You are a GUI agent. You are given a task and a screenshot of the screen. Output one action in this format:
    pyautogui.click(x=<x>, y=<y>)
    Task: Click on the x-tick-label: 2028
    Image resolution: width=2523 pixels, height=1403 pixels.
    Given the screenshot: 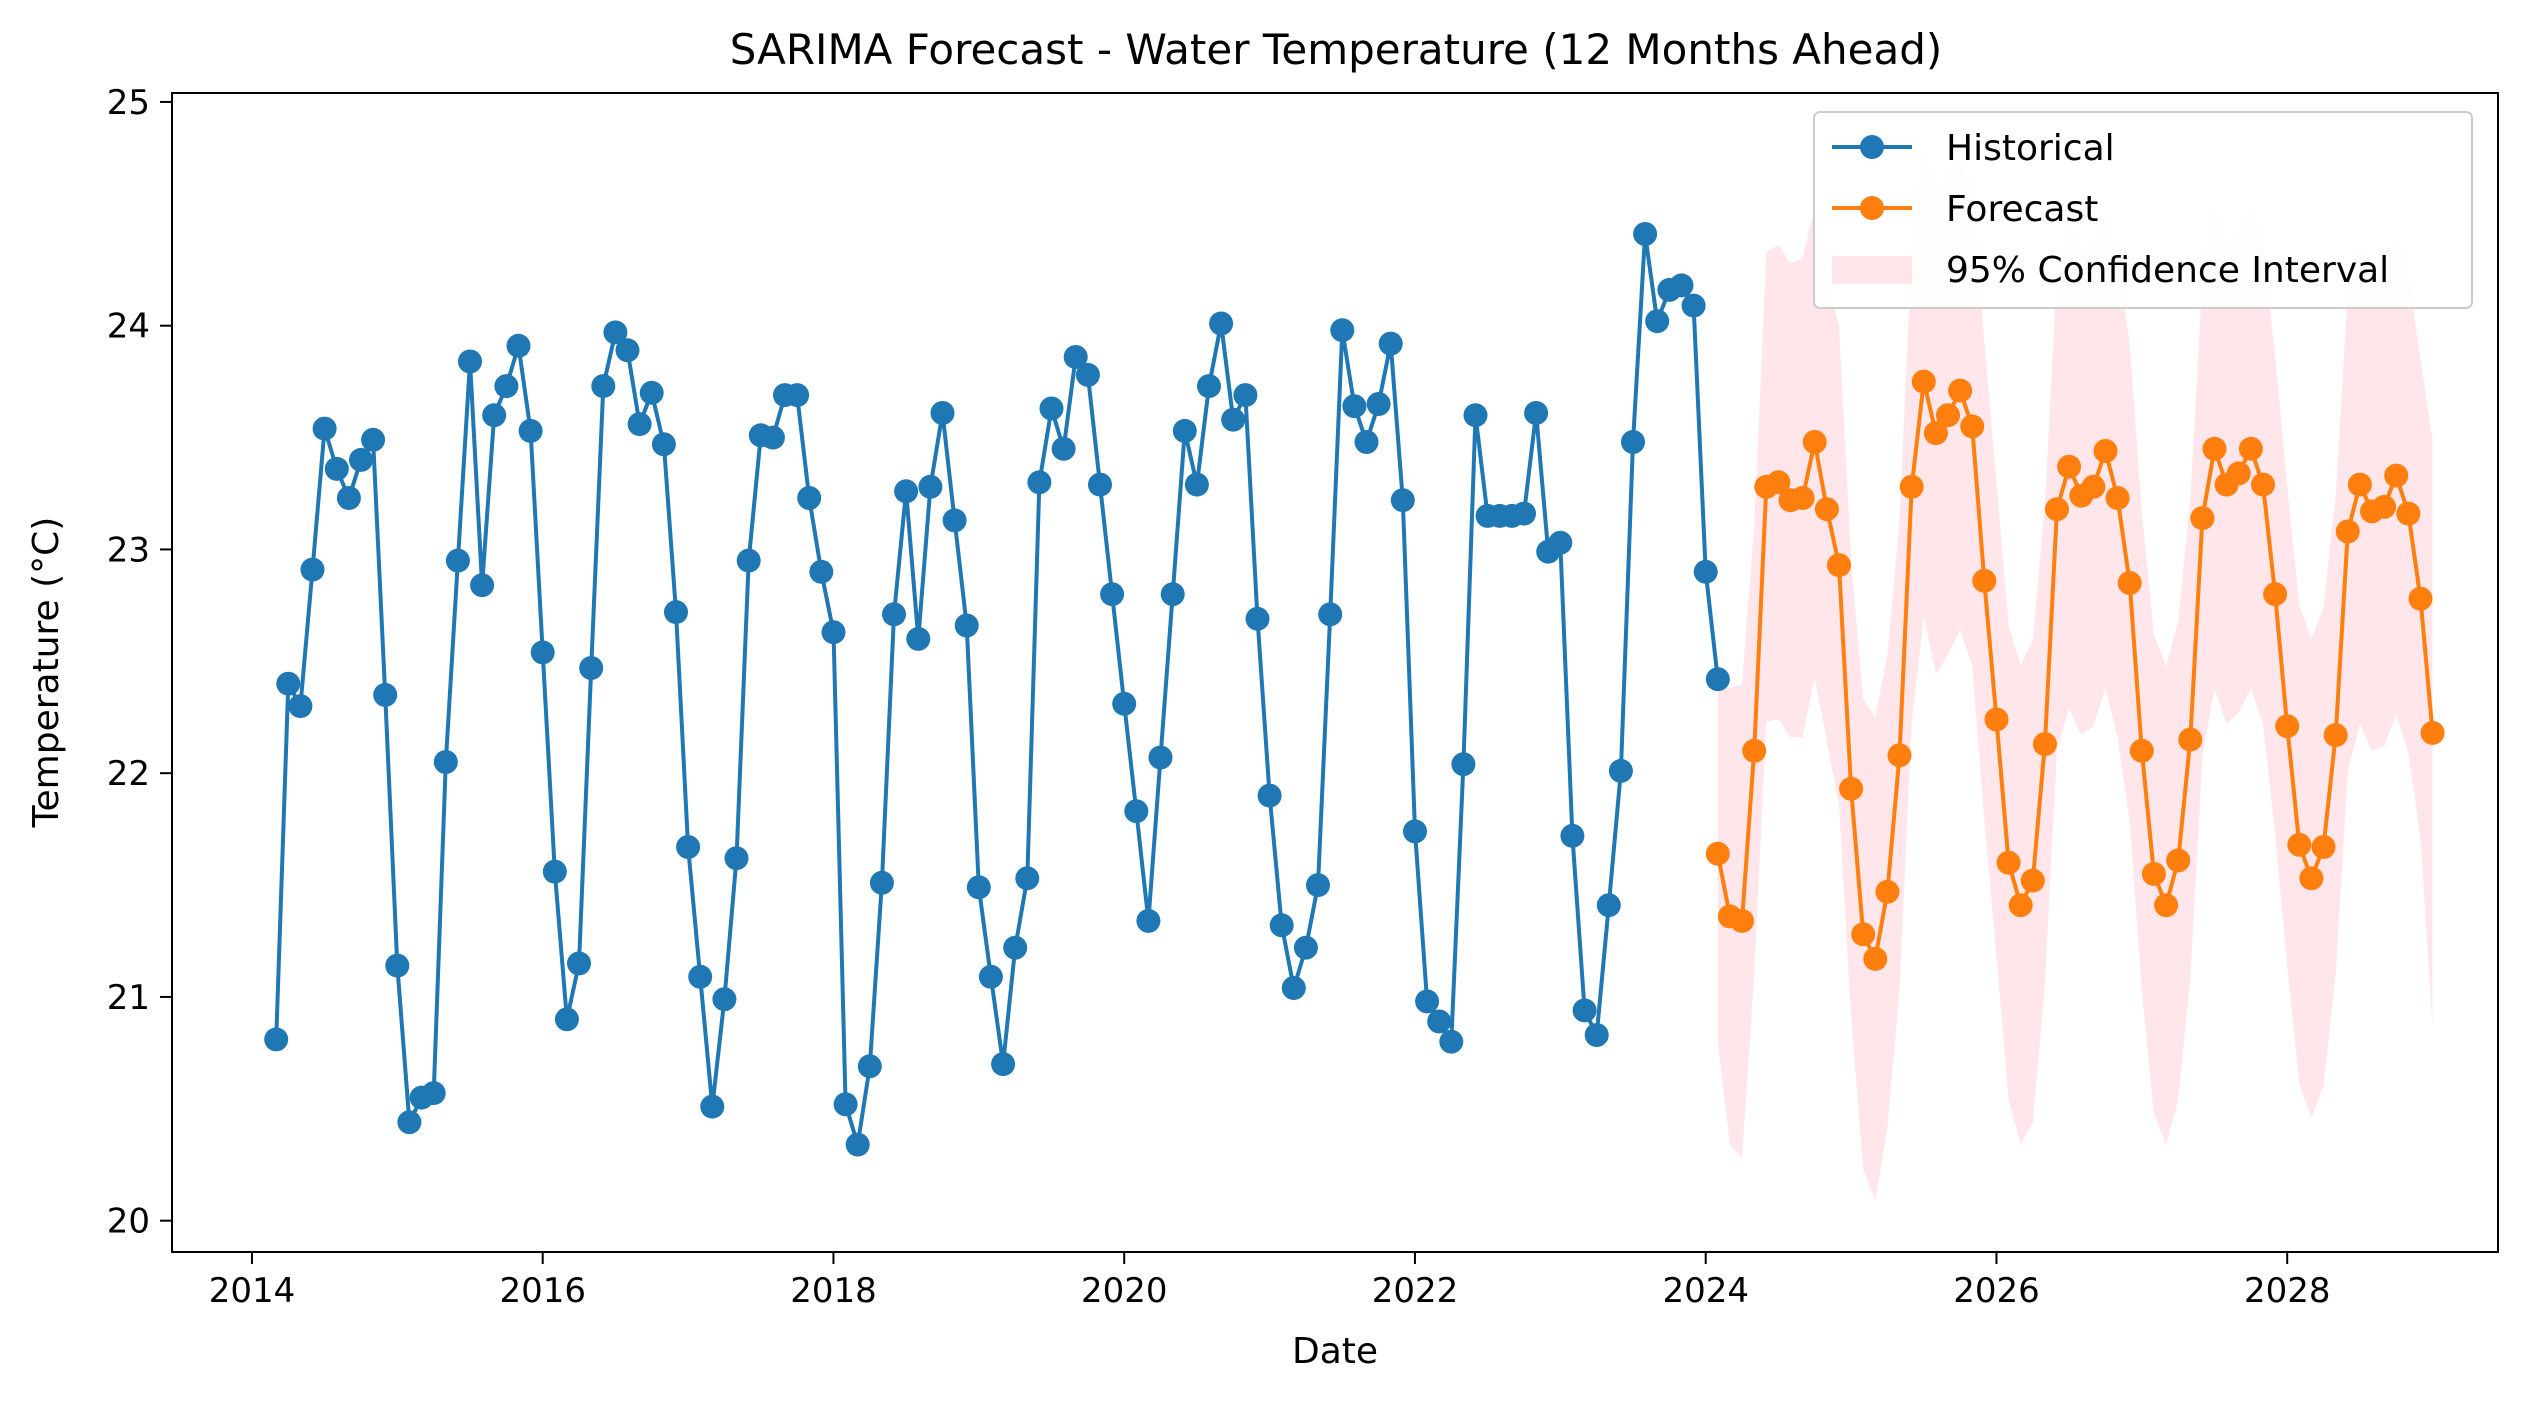 What is the action you would take?
    pyautogui.click(x=2287, y=1291)
    